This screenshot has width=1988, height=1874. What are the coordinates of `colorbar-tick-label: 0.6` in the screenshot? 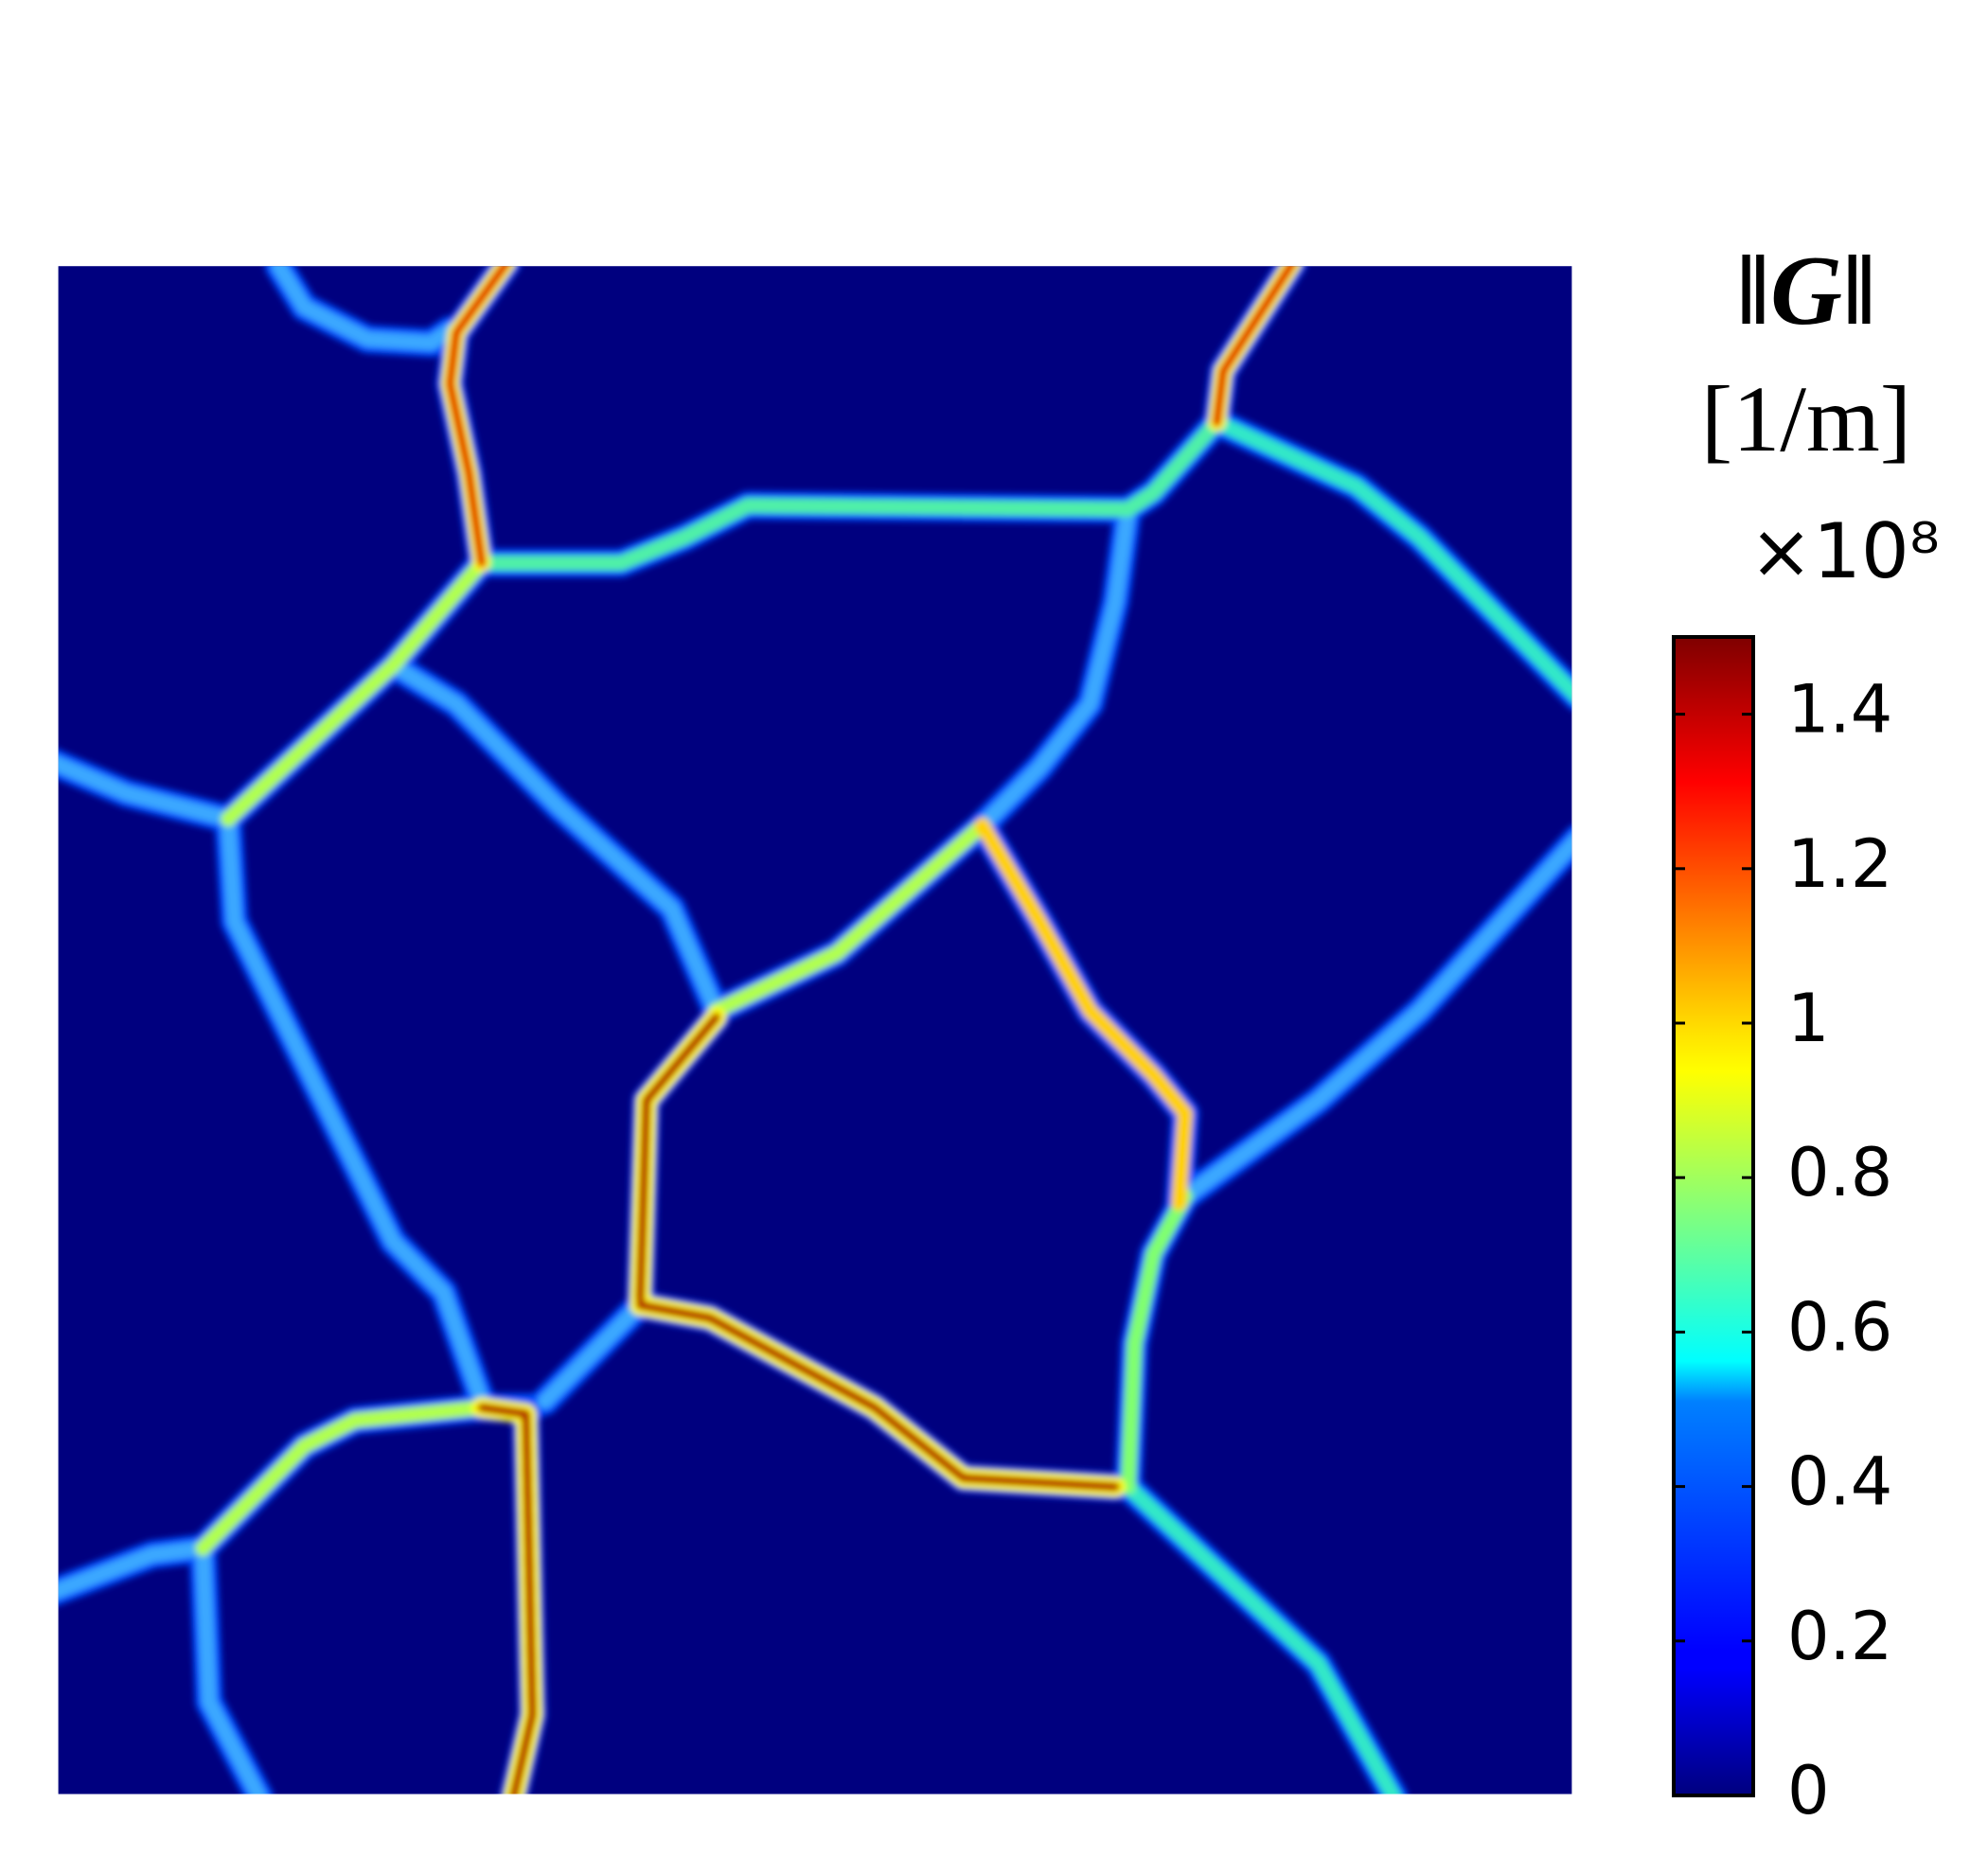 It's located at (1839, 1327).